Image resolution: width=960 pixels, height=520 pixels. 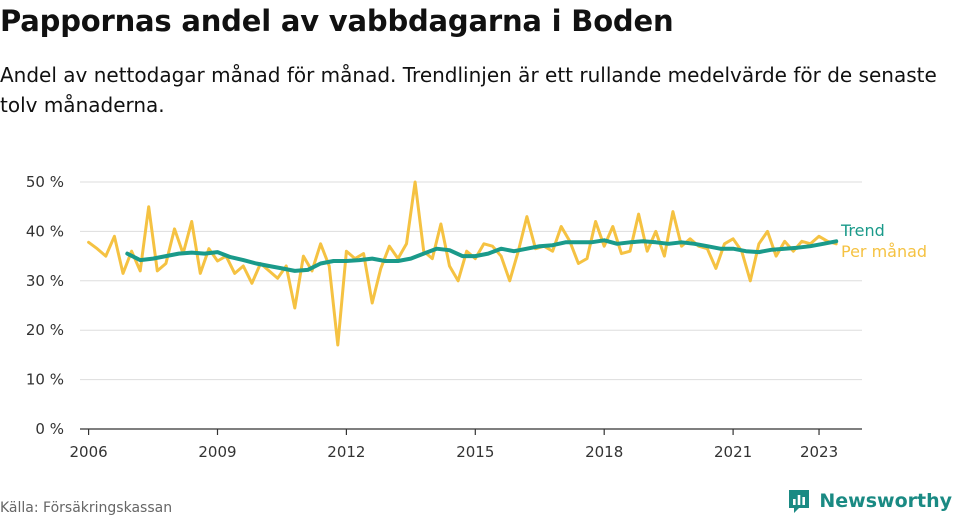 I want to click on legend-label-trend: Trend, so click(x=862, y=230).